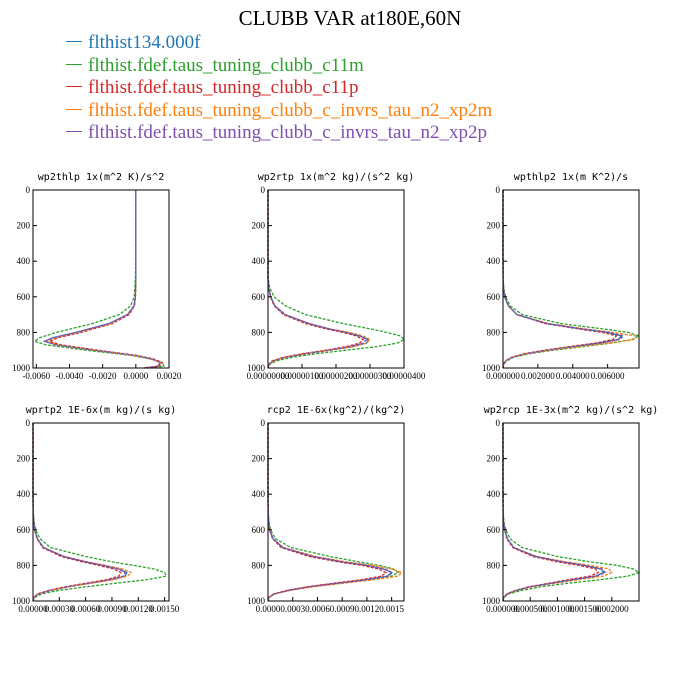 Image resolution: width=700 pixels, height=700 pixels. Describe the element at coordinates (144, 42) in the screenshot. I see `legend-label: flthist134.000f` at that location.